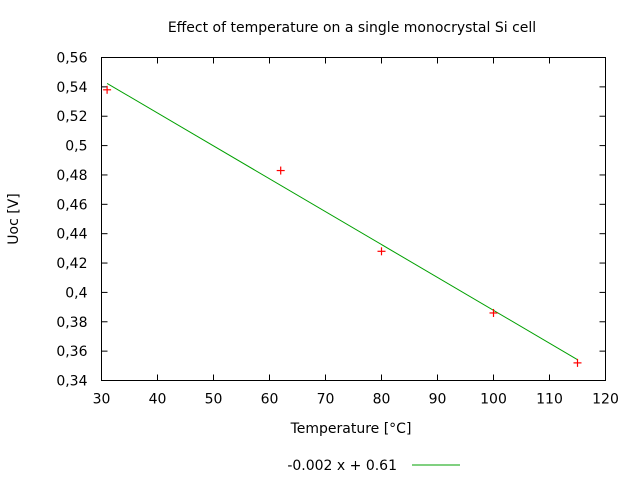 The height and width of the screenshot is (484, 640). Describe the element at coordinates (71, 323) in the screenshot. I see `y-tick-label: 0,38` at that location.